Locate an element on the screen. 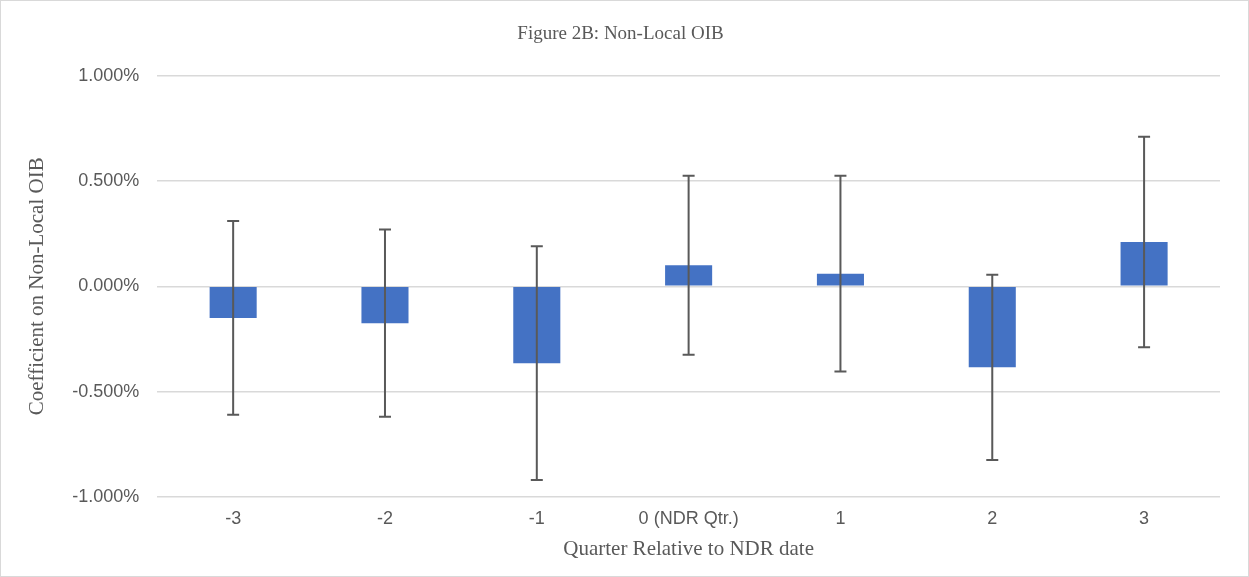 This screenshot has height=577, width=1249. chart-title: Figure 2B: Non-Local OIB is located at coordinates (620, 33).